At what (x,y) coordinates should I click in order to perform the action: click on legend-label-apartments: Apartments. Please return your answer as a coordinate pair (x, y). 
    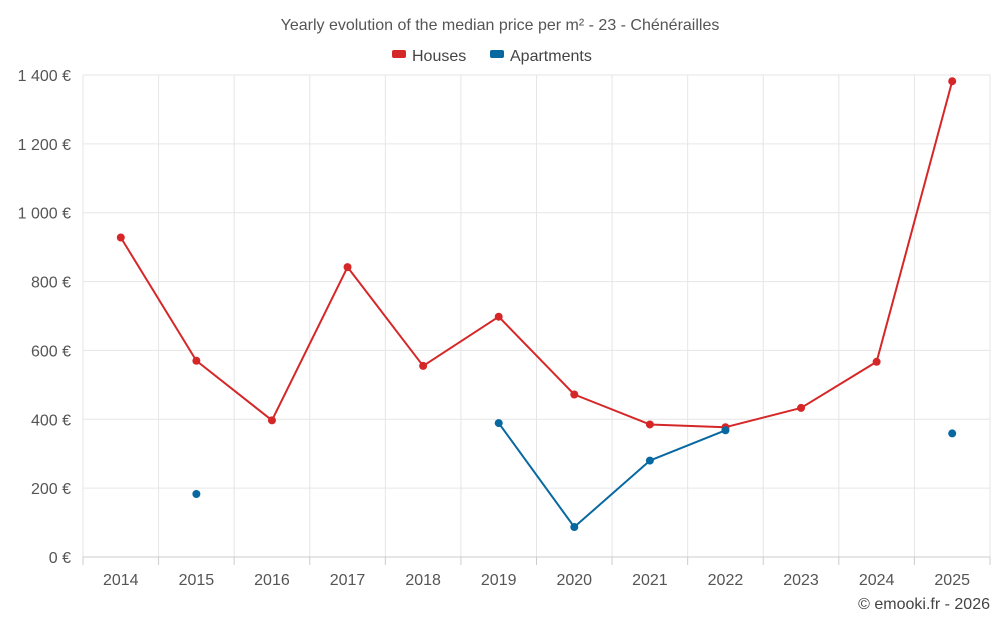
    Looking at the image, I should click on (551, 56).